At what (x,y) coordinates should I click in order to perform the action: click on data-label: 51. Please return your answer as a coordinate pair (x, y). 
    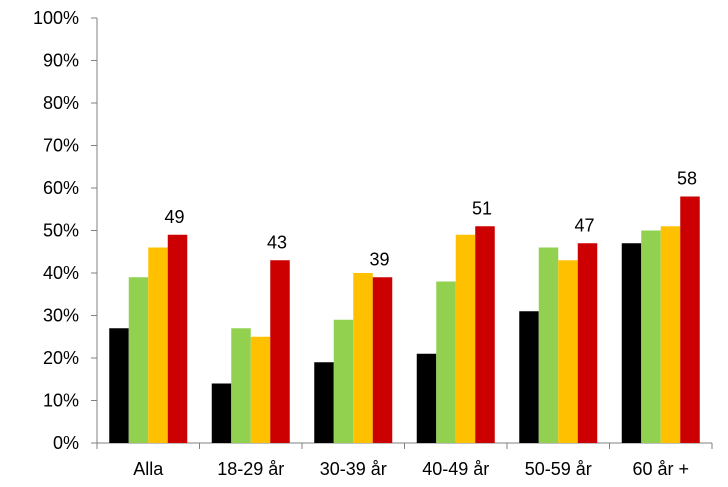
    Looking at the image, I should click on (482, 208).